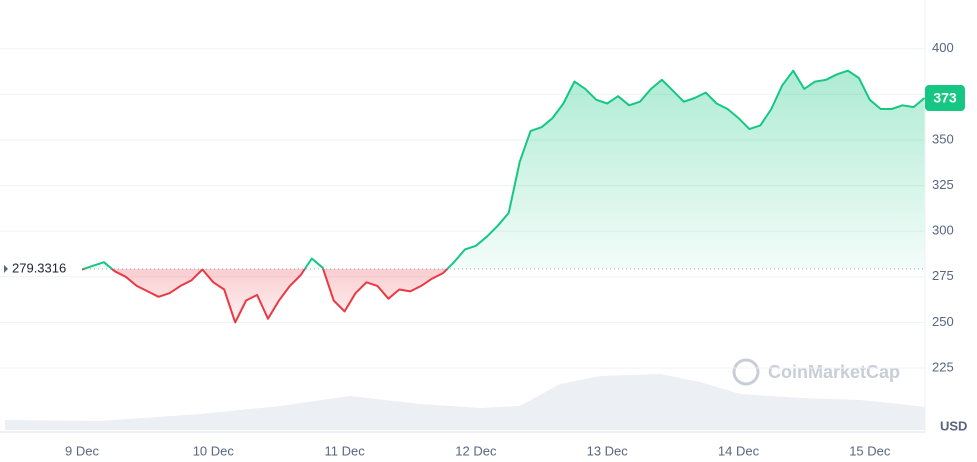  I want to click on x-tick-label: 13 Dec, so click(608, 450).